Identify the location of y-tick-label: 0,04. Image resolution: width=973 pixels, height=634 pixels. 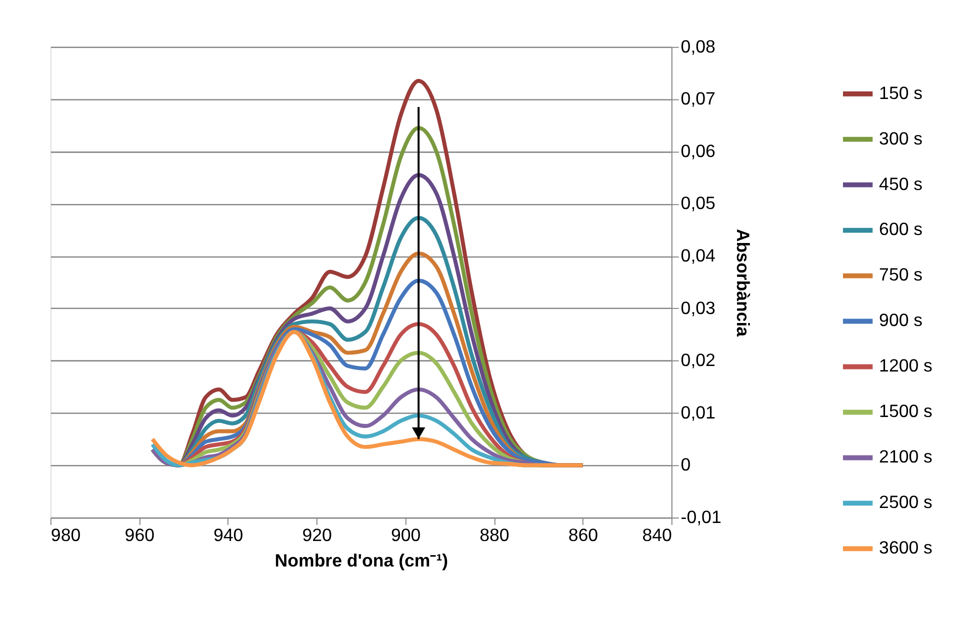
(698, 256).